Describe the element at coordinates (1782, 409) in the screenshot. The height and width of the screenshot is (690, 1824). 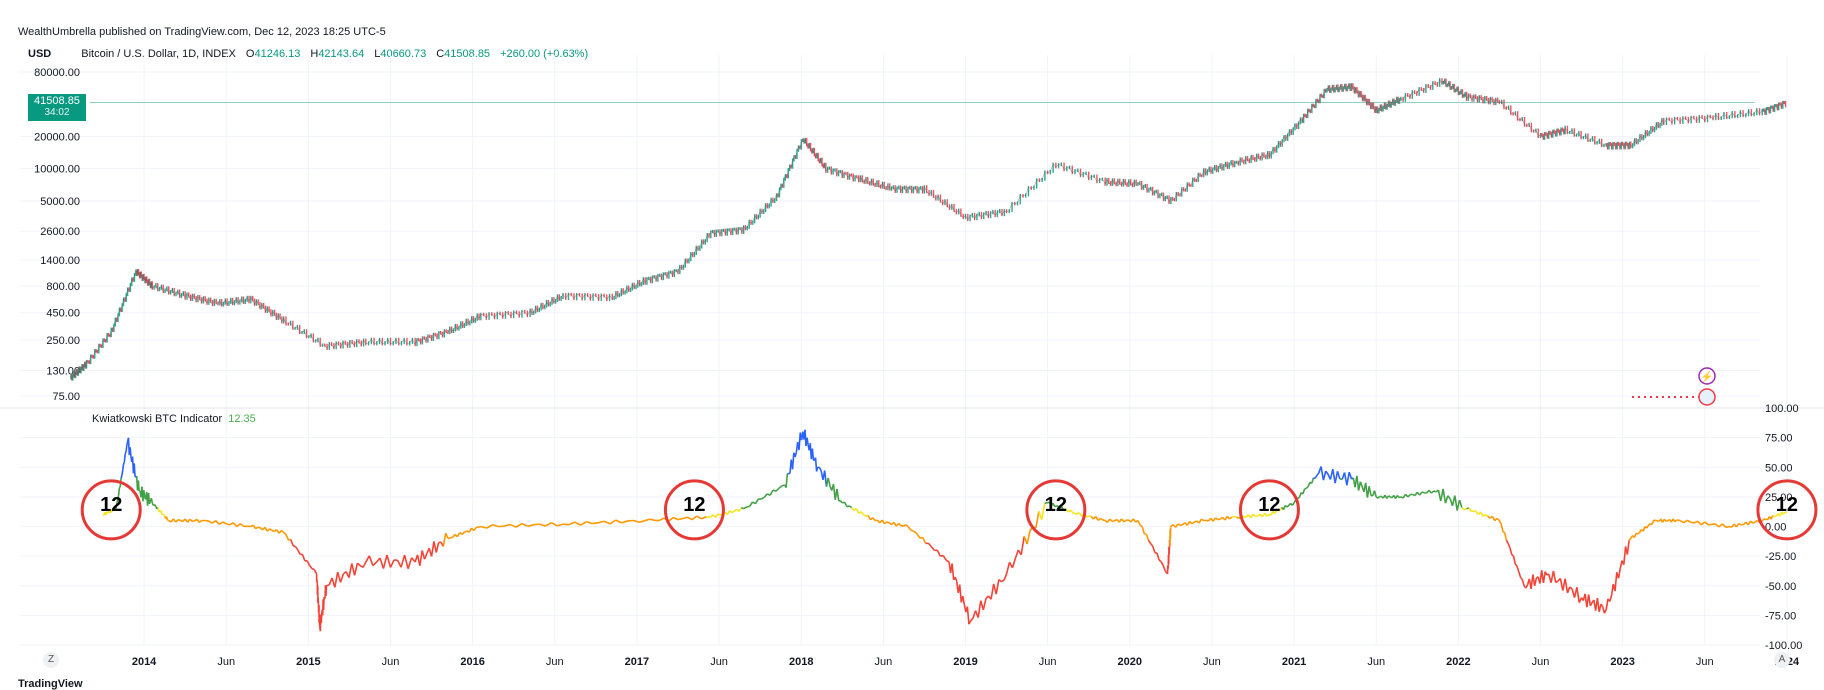
I see `indicator-tick-label: 100.00` at that location.